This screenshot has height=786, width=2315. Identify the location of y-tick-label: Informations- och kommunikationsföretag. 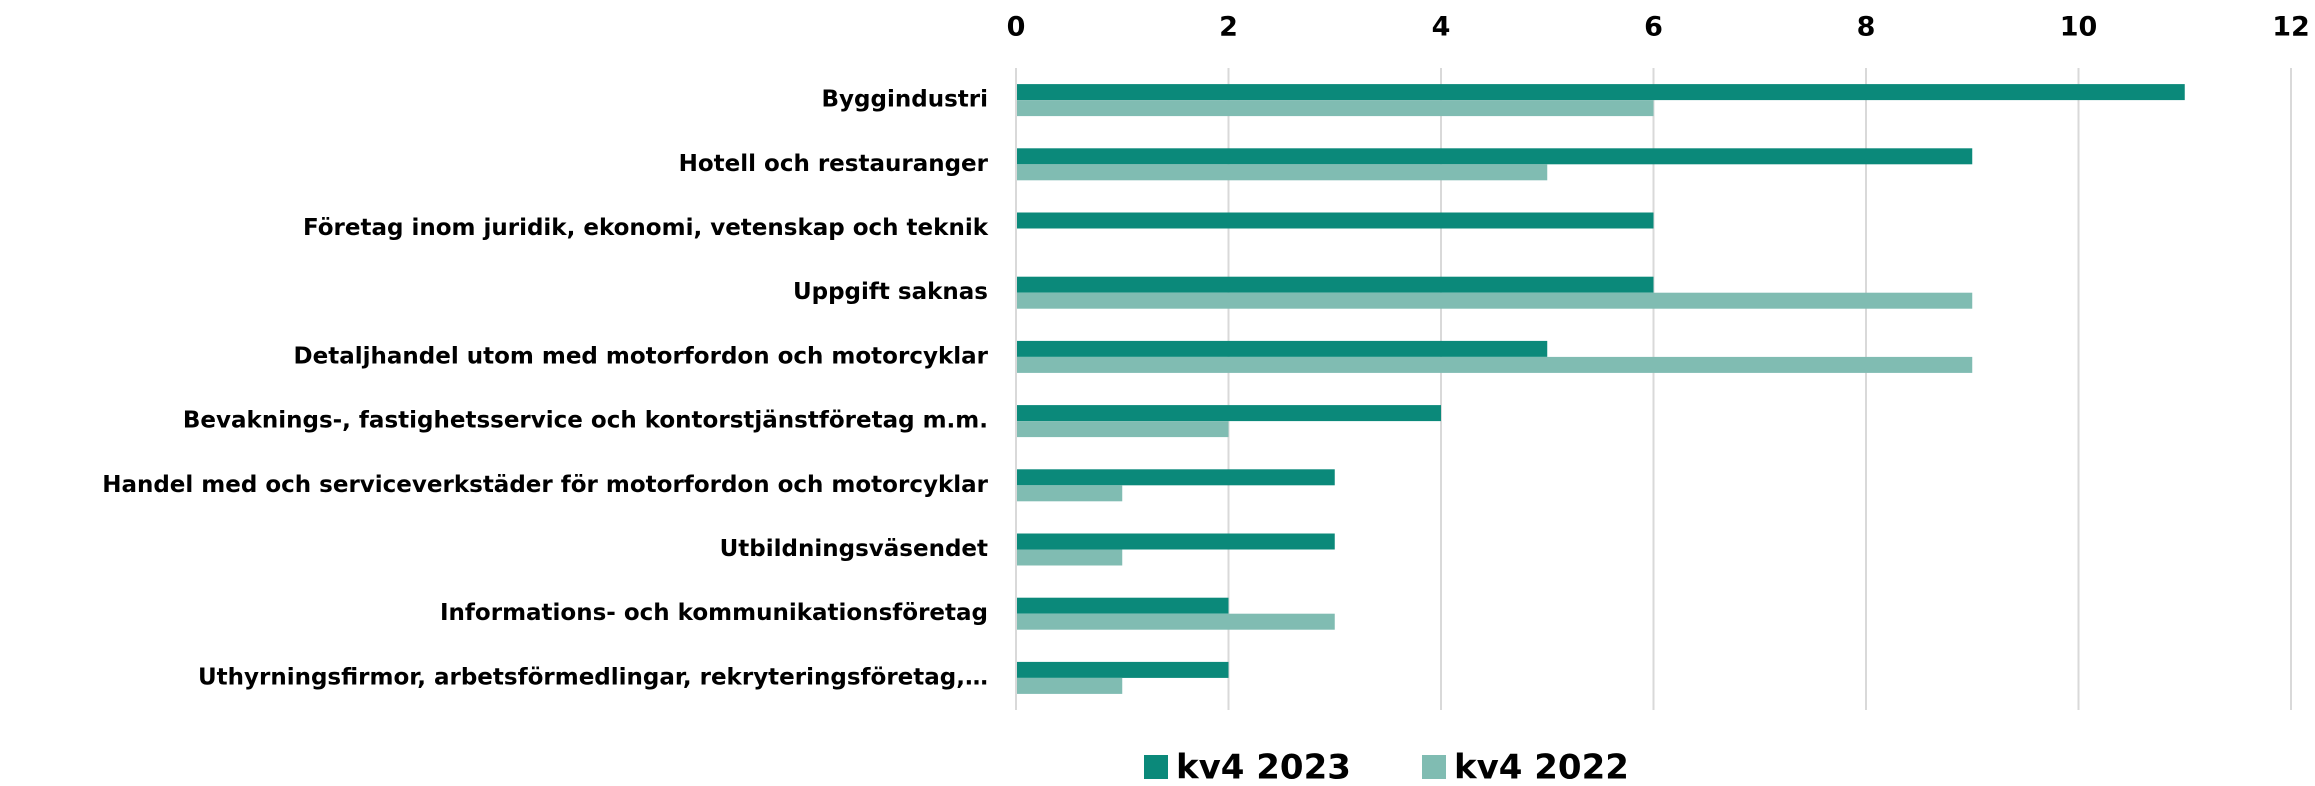
(714, 613).